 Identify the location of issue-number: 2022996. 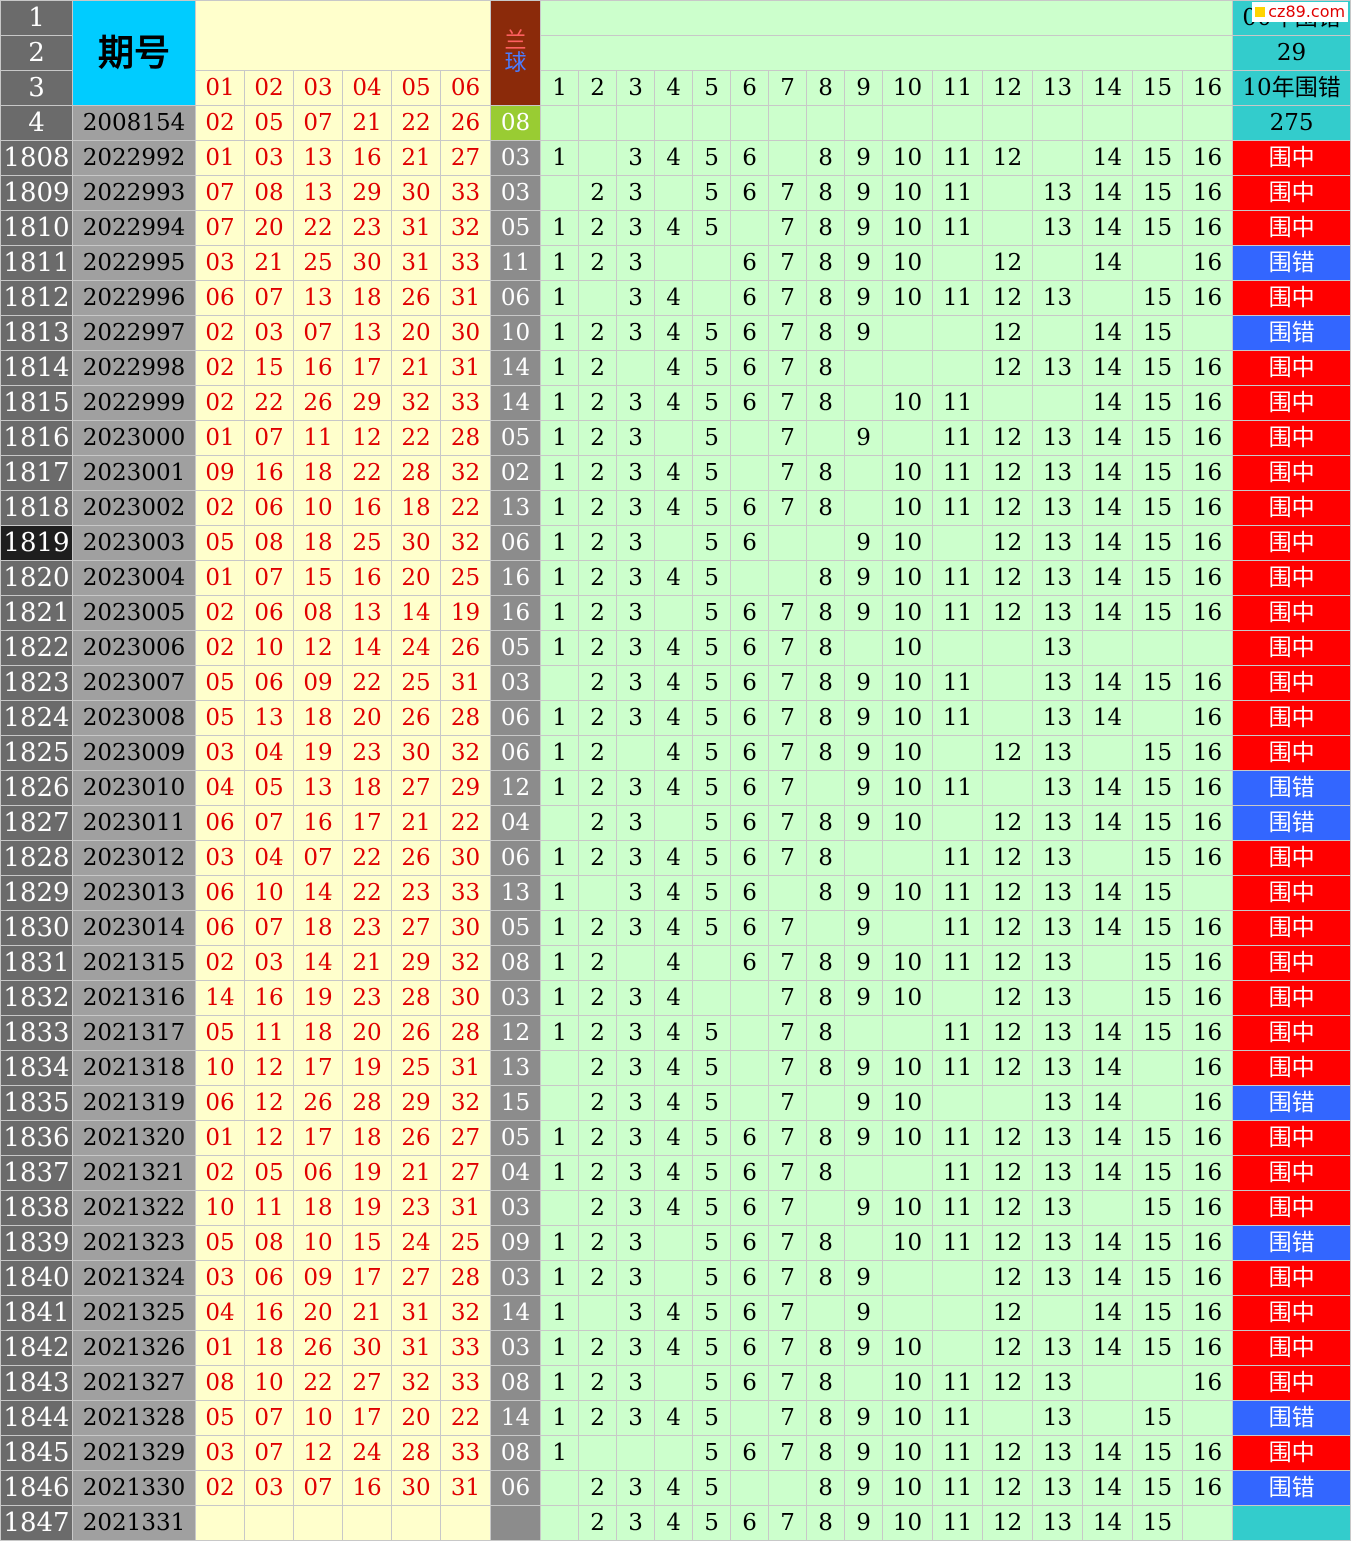
(134, 298).